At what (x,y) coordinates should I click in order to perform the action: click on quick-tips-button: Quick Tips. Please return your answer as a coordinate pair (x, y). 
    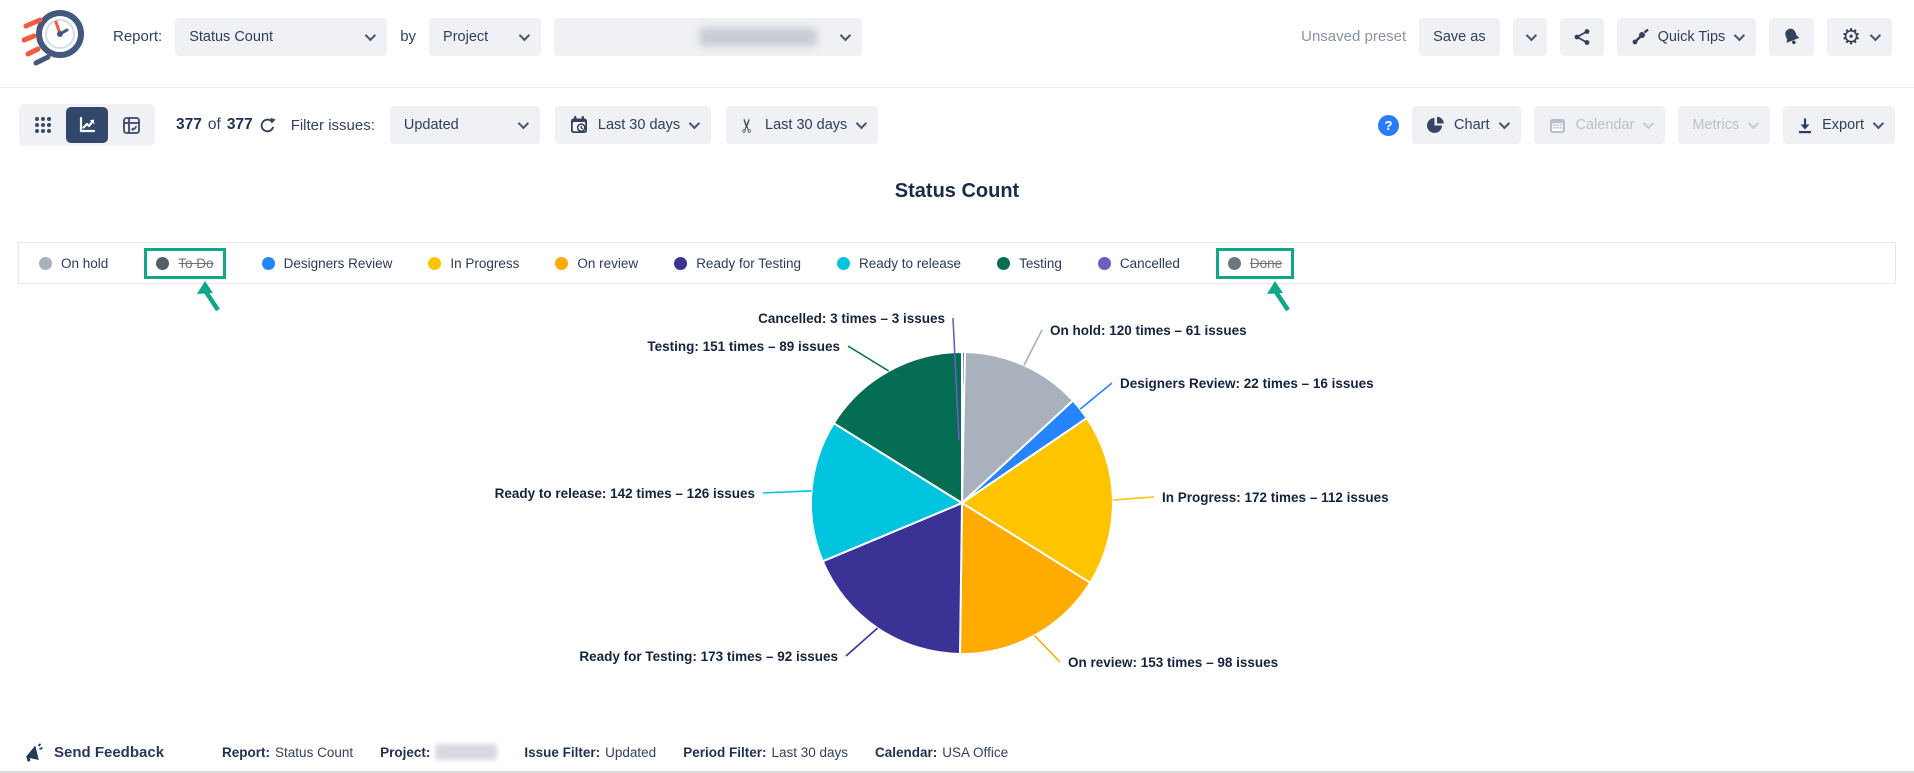
    Looking at the image, I should click on (1686, 36).